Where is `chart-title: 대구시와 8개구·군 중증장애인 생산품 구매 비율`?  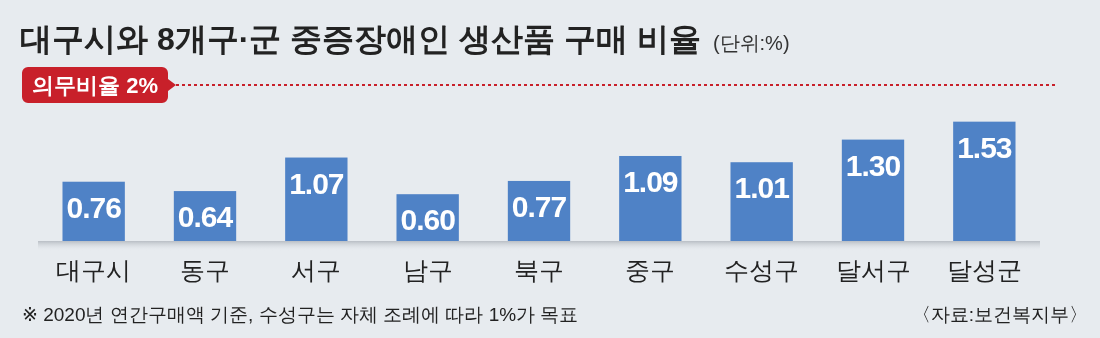 chart-title: 대구시와 8개구·군 중증장애인 생산품 구매 비율 is located at coordinates (360, 39).